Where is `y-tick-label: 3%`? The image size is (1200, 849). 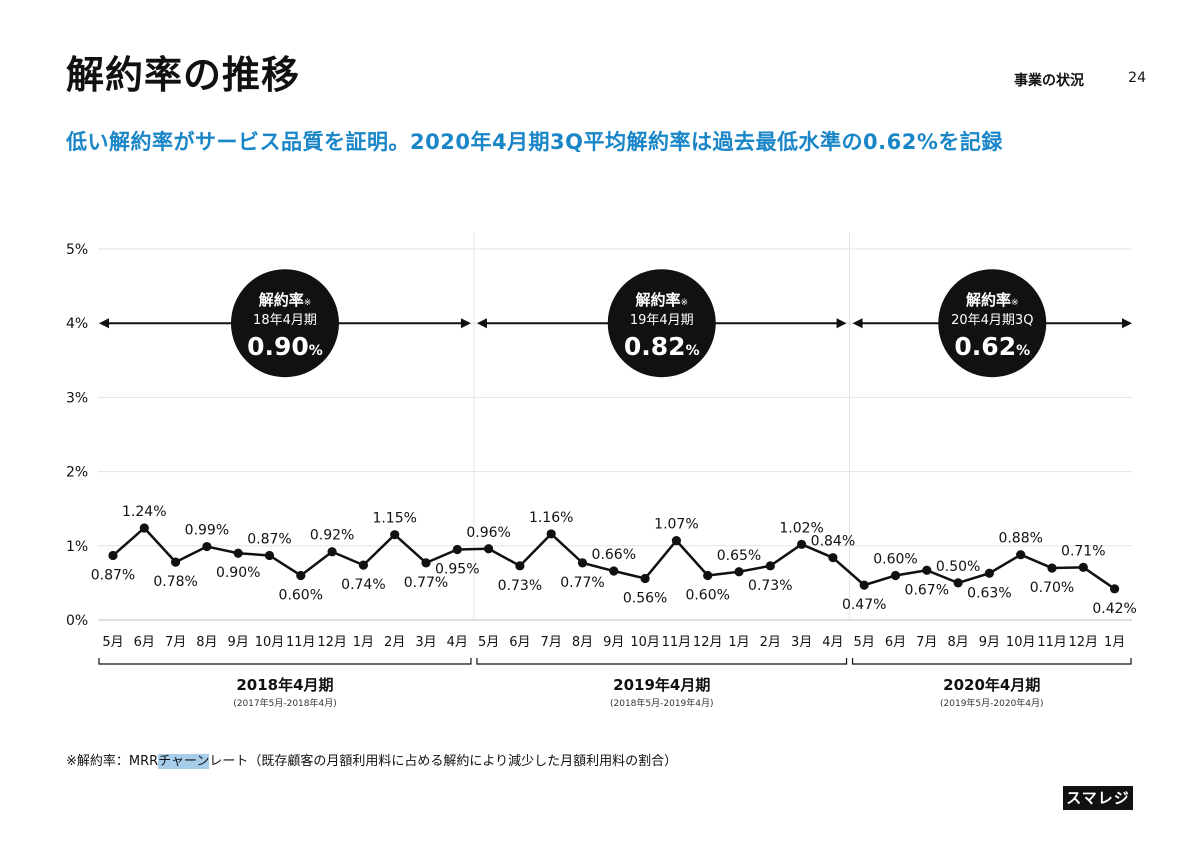
y-tick-label: 3% is located at coordinates (77, 398).